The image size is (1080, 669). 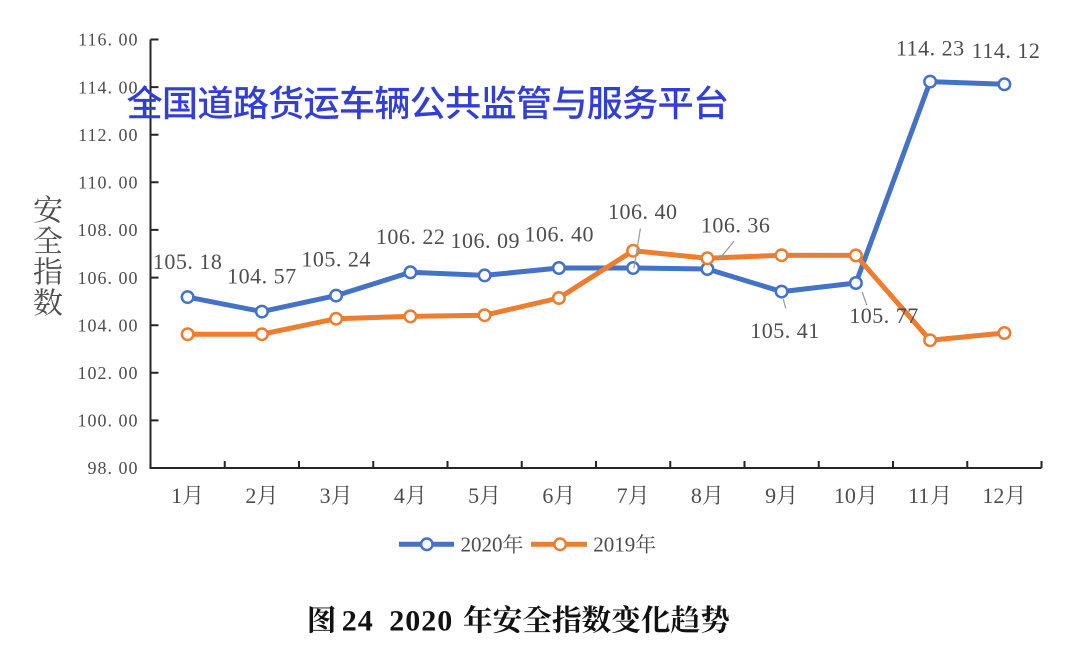 I want to click on svg-text: 3, so click(x=325, y=495).